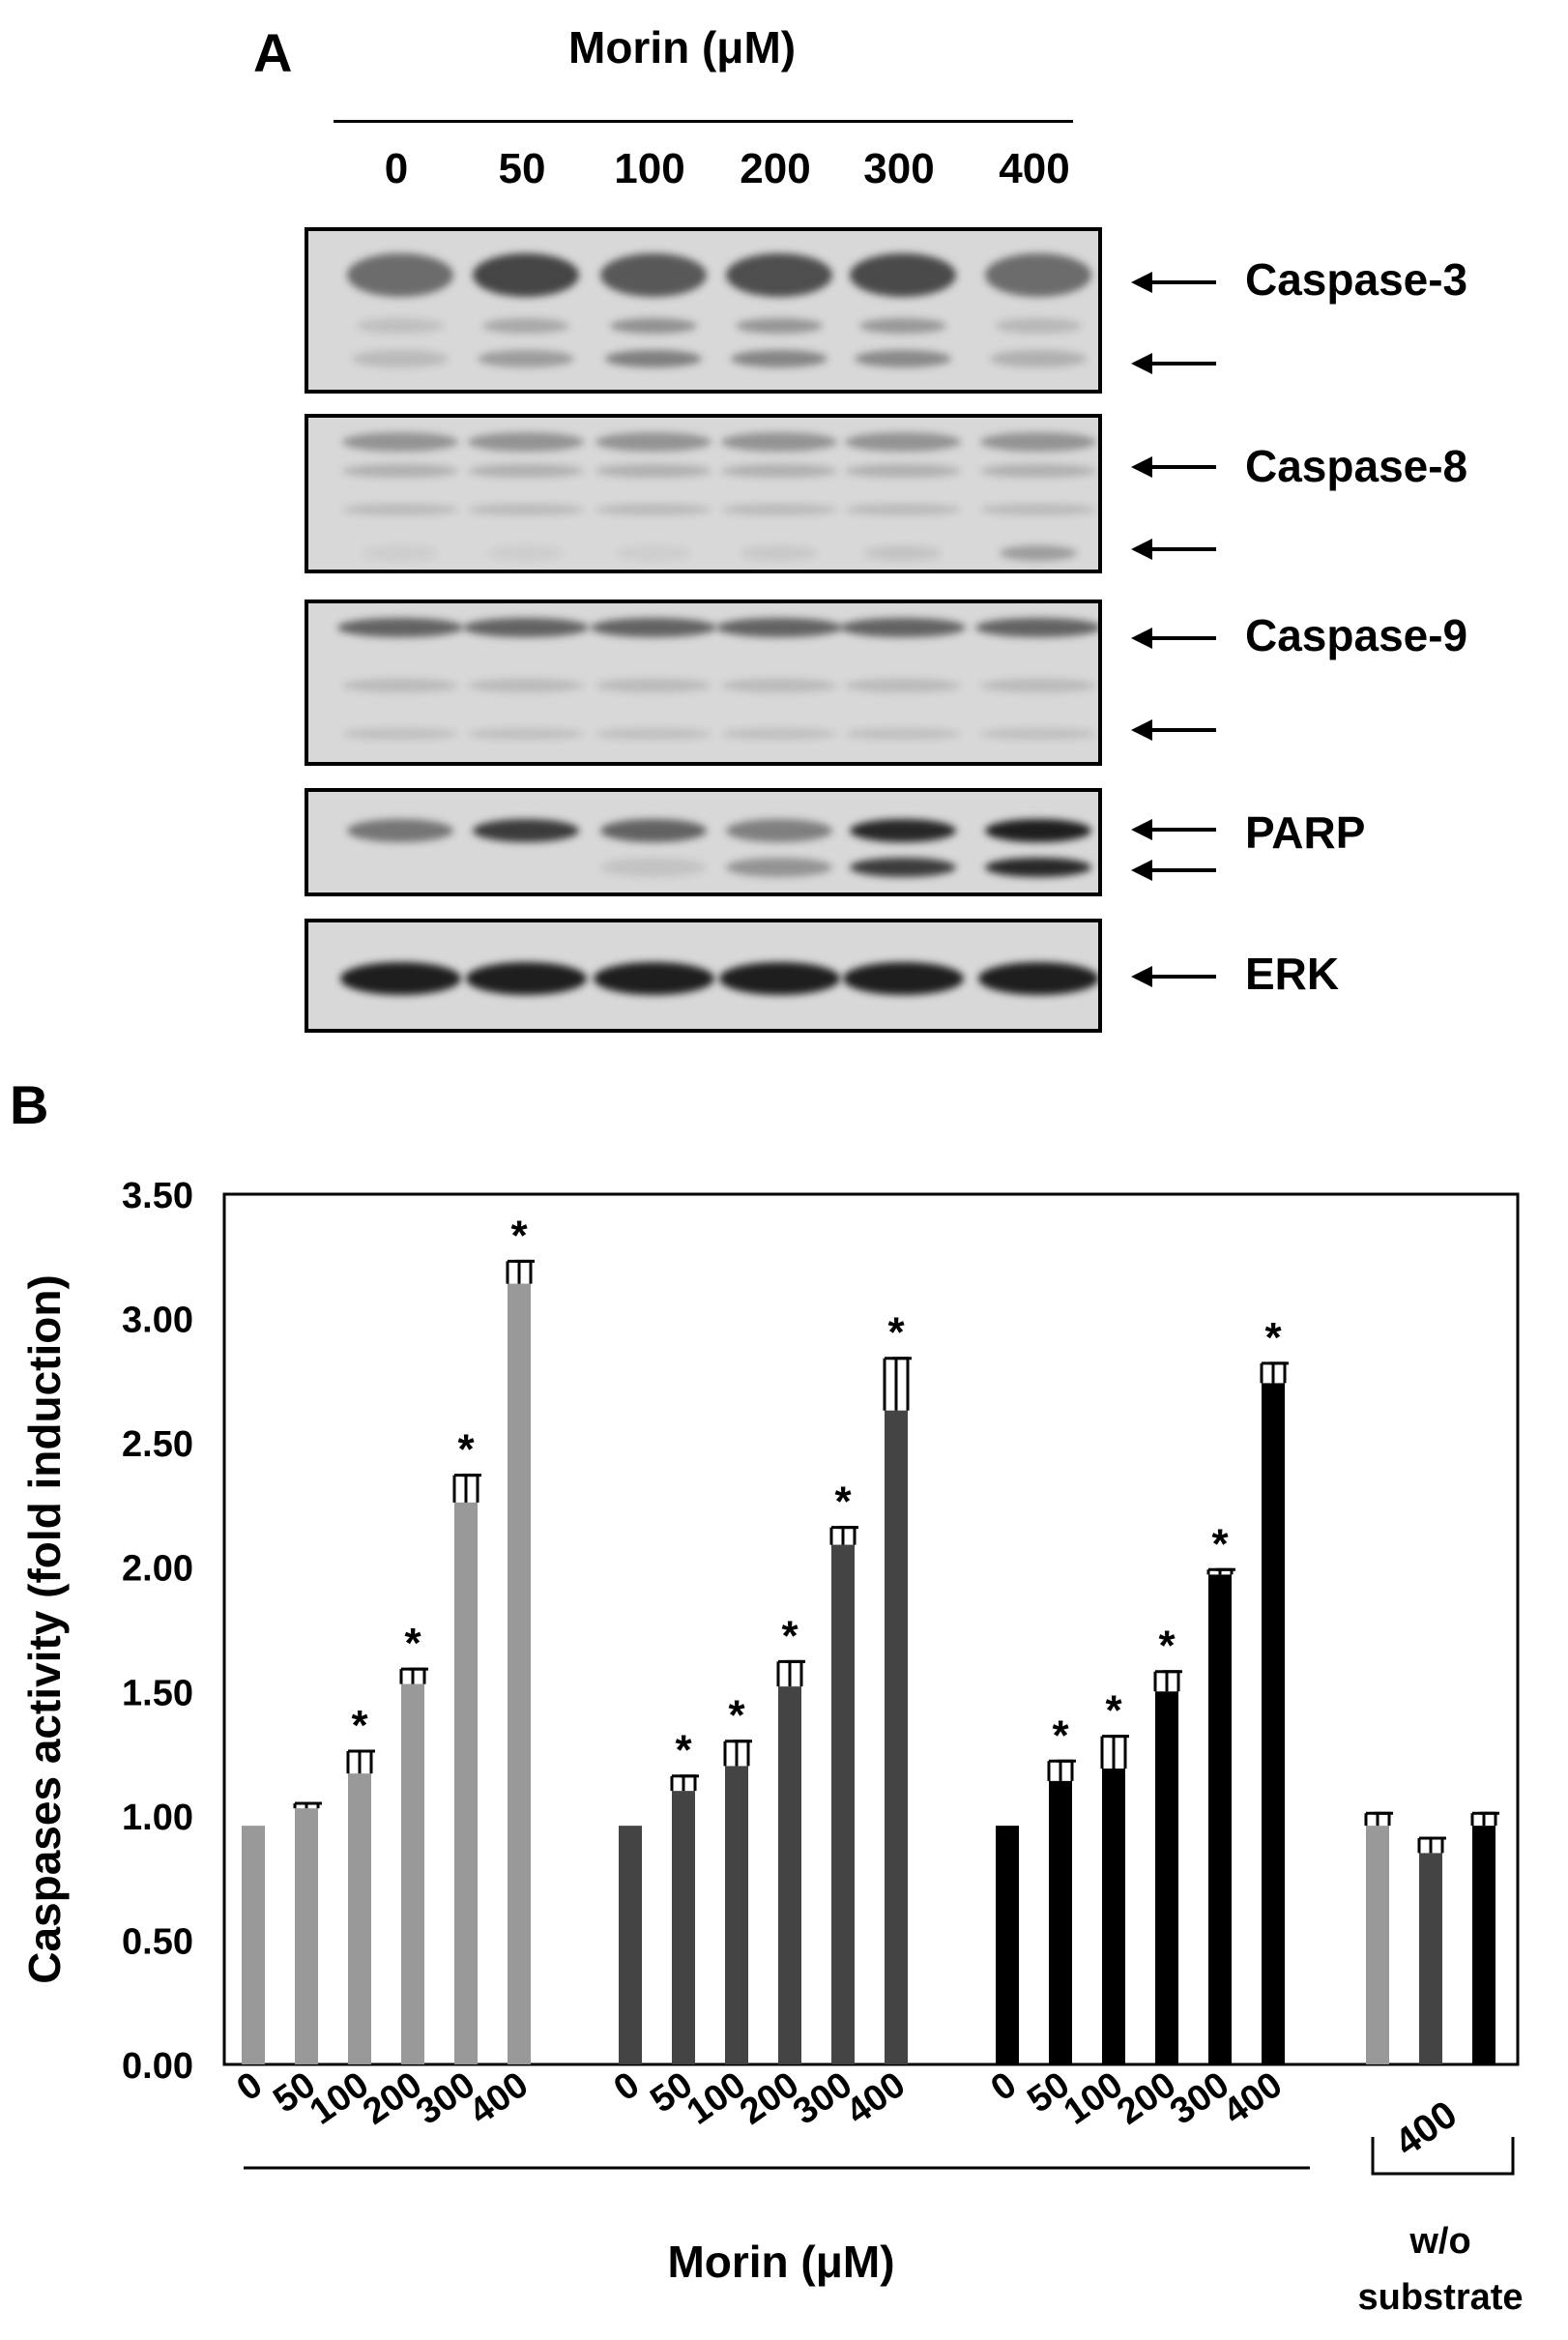 This screenshot has width=1568, height=2340. Describe the element at coordinates (157, 1818) in the screenshot. I see `y-tick-label: 1.00` at that location.